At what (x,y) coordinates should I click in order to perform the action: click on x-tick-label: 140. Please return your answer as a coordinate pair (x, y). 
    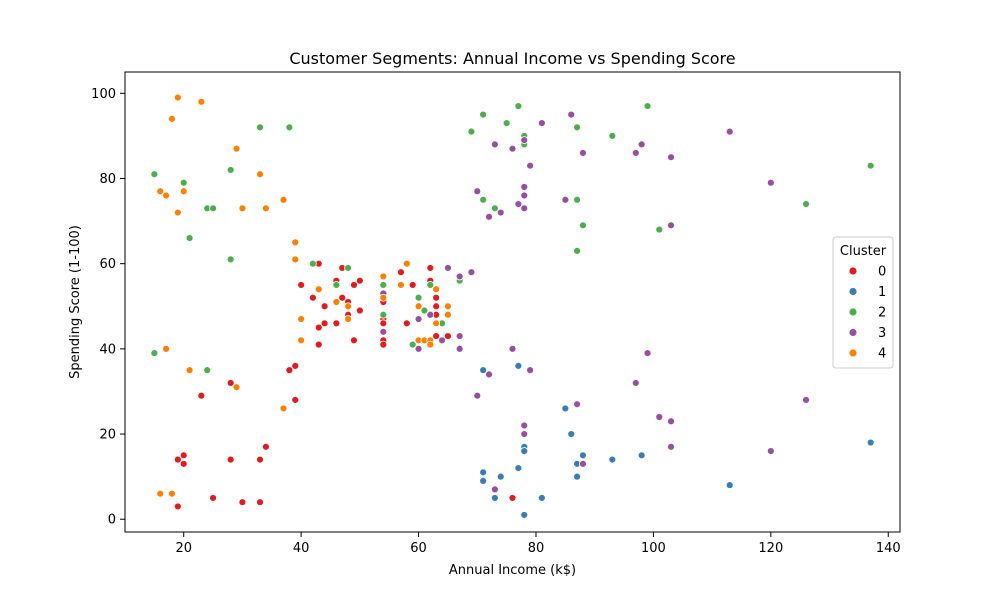
    Looking at the image, I should click on (888, 548).